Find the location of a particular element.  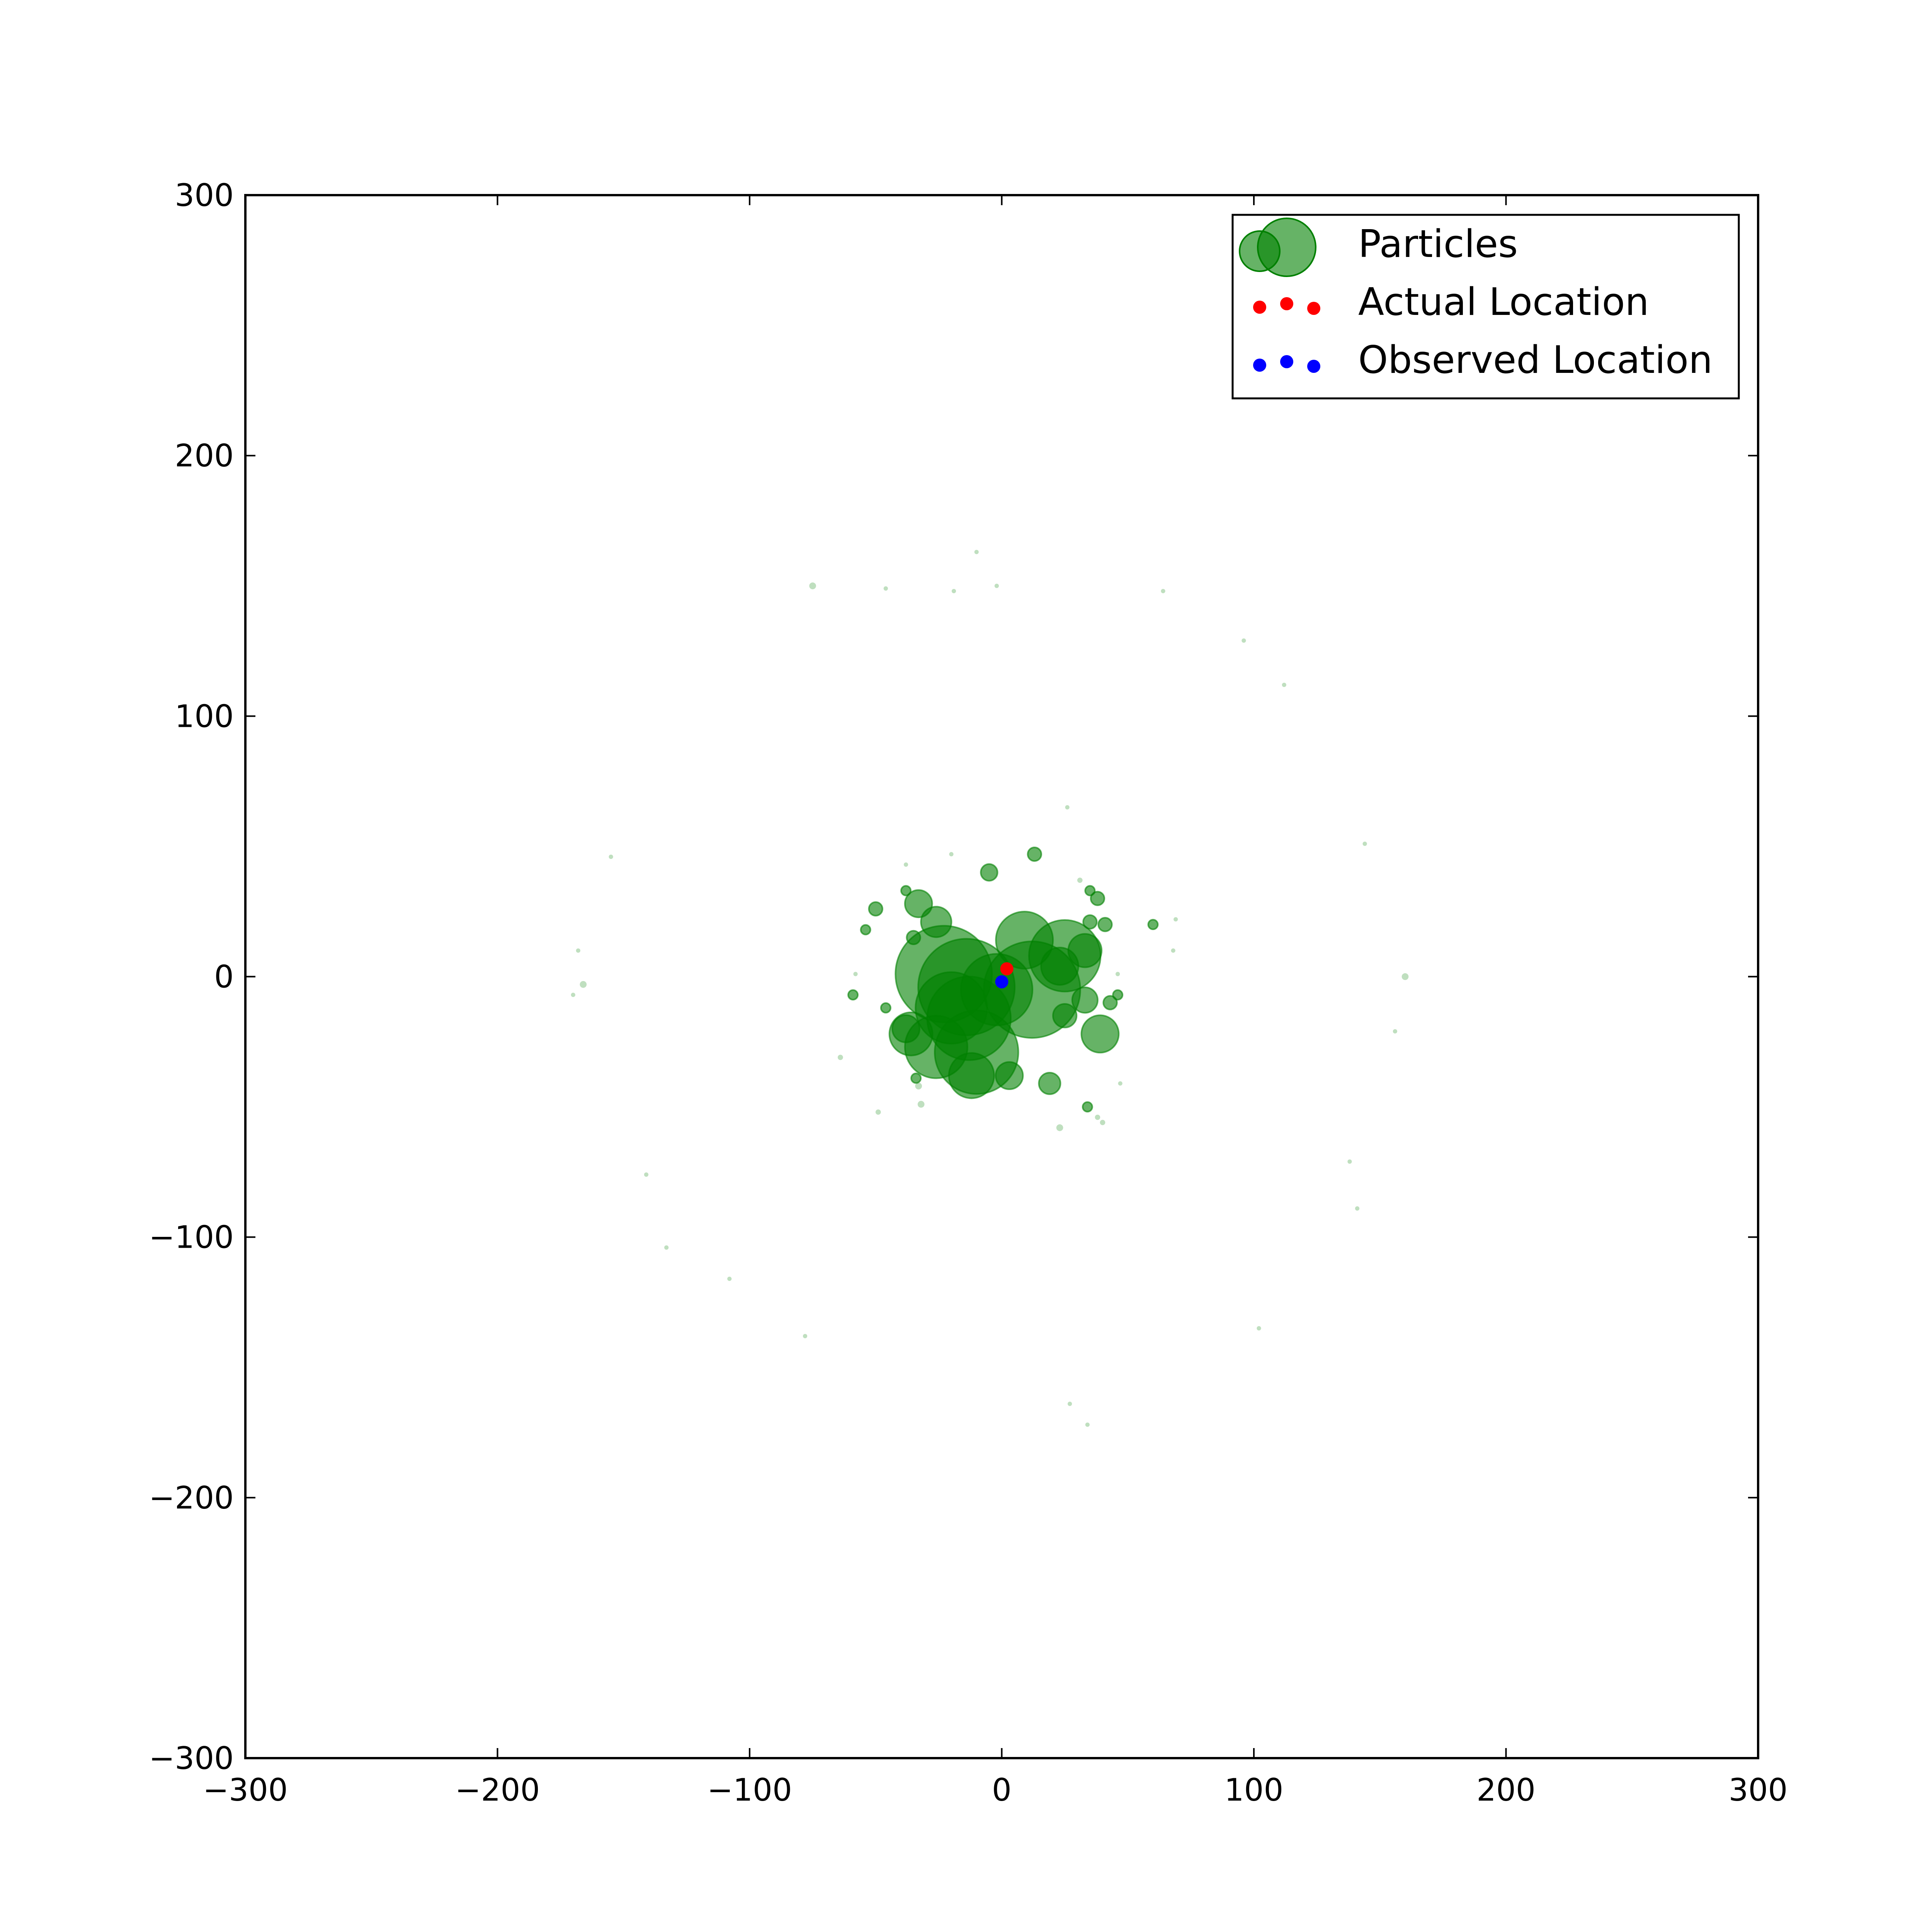

actual-location-point is located at coordinates (1007, 969).